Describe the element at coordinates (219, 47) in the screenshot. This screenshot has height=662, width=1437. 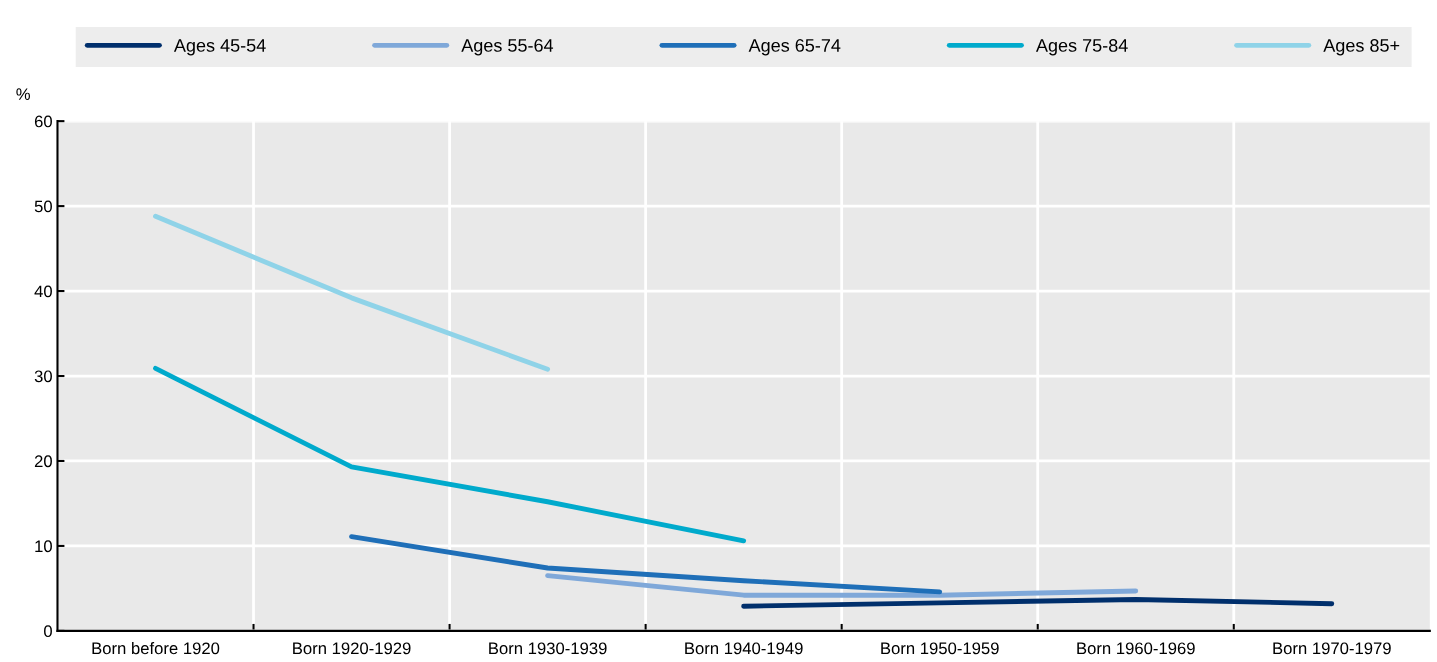
I see `legend-label: Ages 45-54` at that location.